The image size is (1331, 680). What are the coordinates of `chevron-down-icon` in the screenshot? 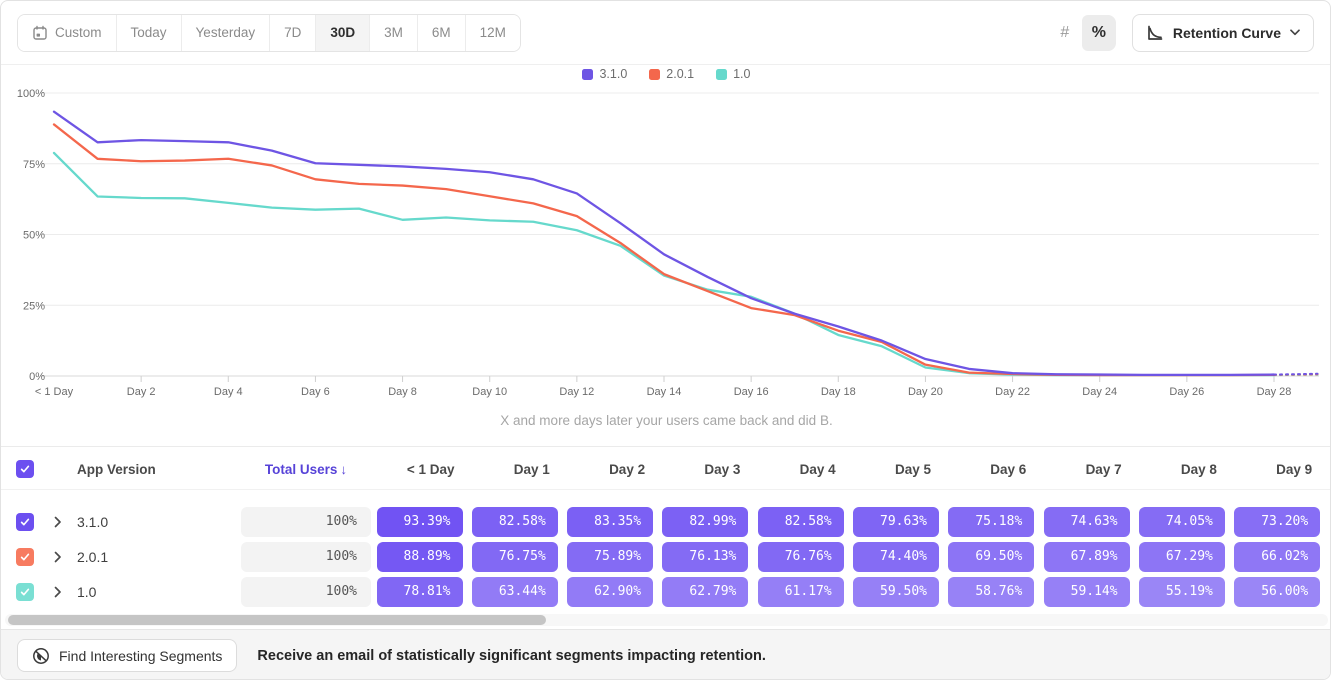 It's located at (1295, 32).